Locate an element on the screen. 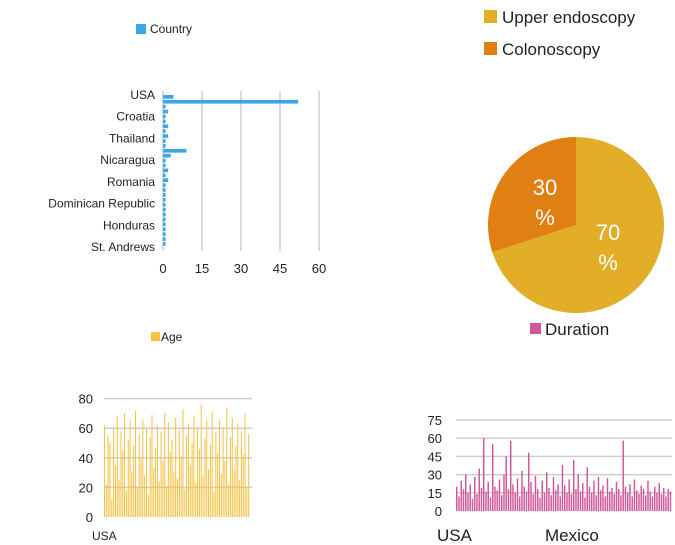 The image size is (675, 545). y-tick-label: 75 is located at coordinates (435, 420).